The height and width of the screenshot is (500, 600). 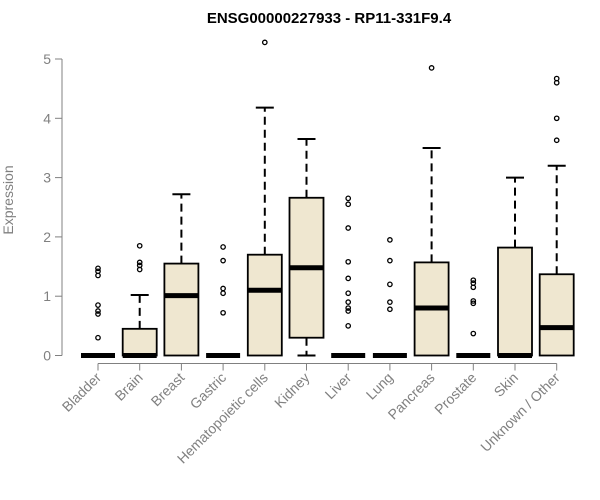 I want to click on x-tick-label: Lung, so click(x=379, y=385).